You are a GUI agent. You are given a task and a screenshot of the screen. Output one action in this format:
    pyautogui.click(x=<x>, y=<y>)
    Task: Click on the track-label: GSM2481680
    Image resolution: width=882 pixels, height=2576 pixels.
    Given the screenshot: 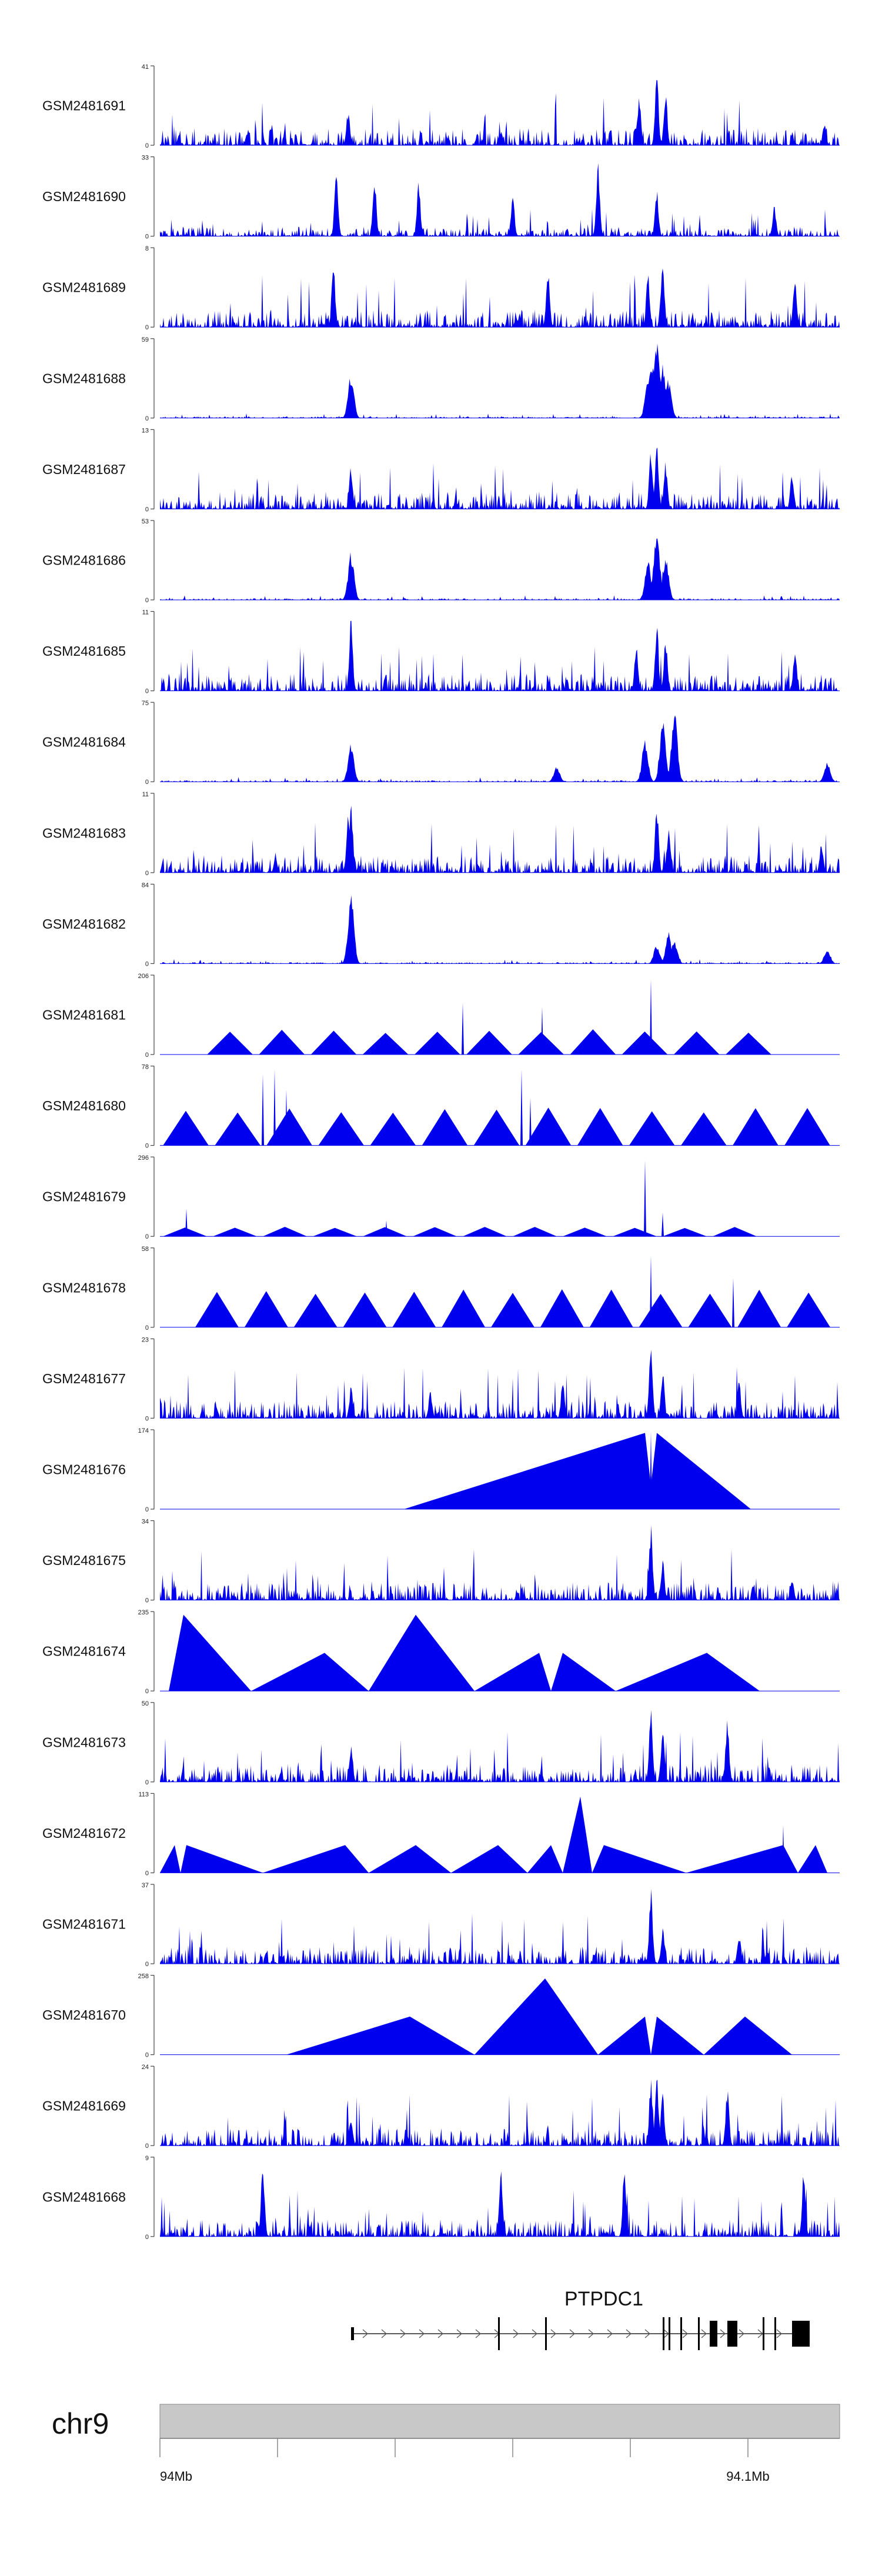 What is the action you would take?
    pyautogui.click(x=84, y=1105)
    